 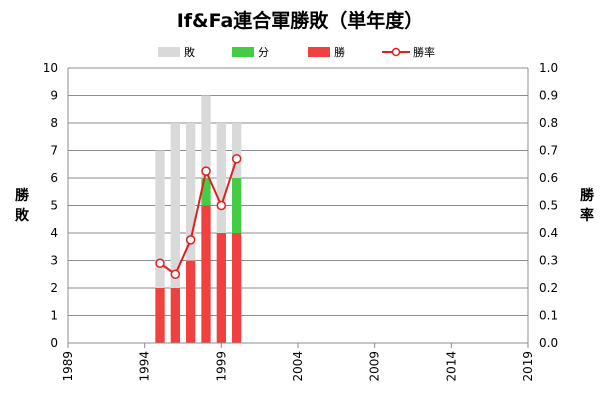 I want to click on y-right-tick-label: 0.0, so click(x=548, y=343).